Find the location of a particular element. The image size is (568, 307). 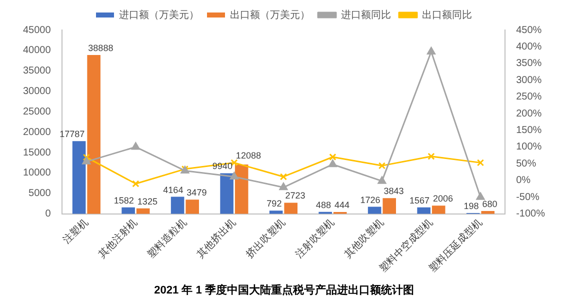

y-tick-label: 10000 is located at coordinates (37, 173).